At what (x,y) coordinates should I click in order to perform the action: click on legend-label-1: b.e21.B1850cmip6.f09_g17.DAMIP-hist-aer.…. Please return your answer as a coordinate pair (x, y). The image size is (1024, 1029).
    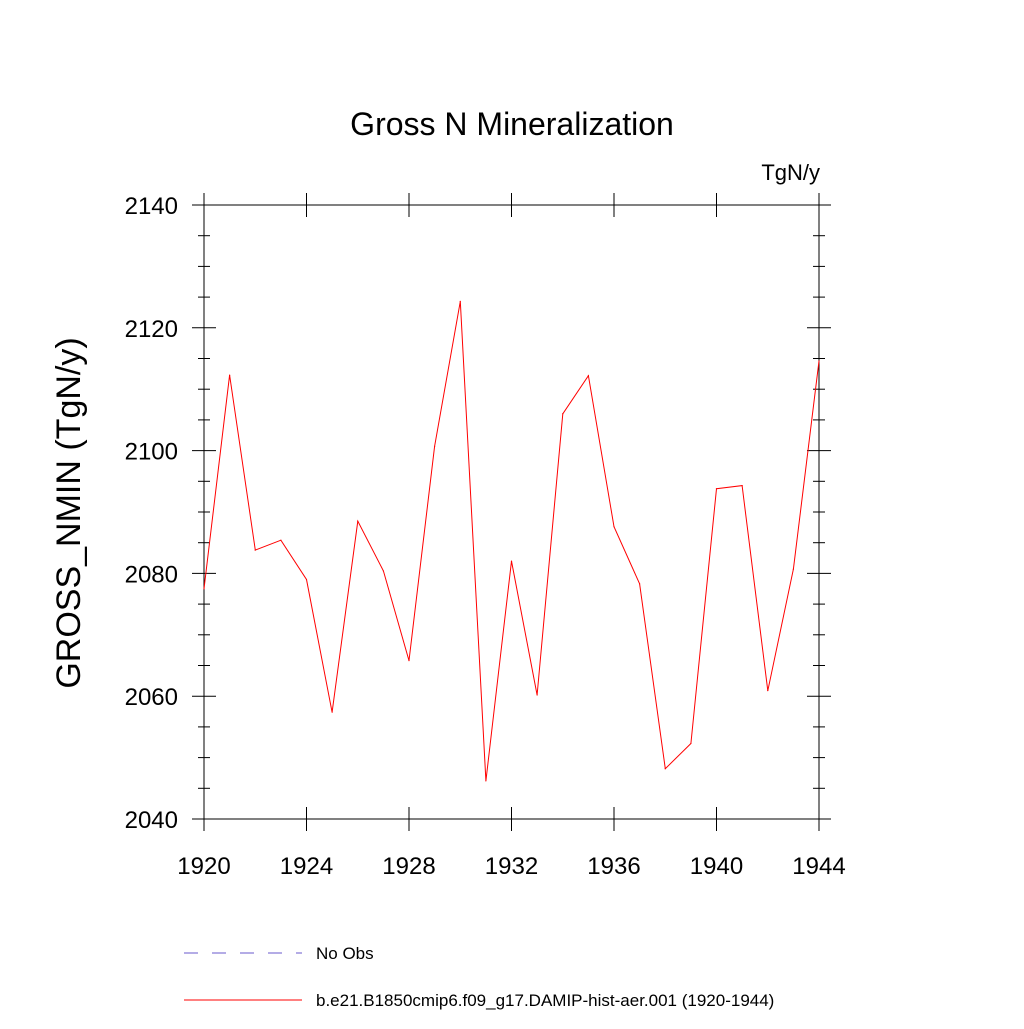
    Looking at the image, I should click on (545, 1000).